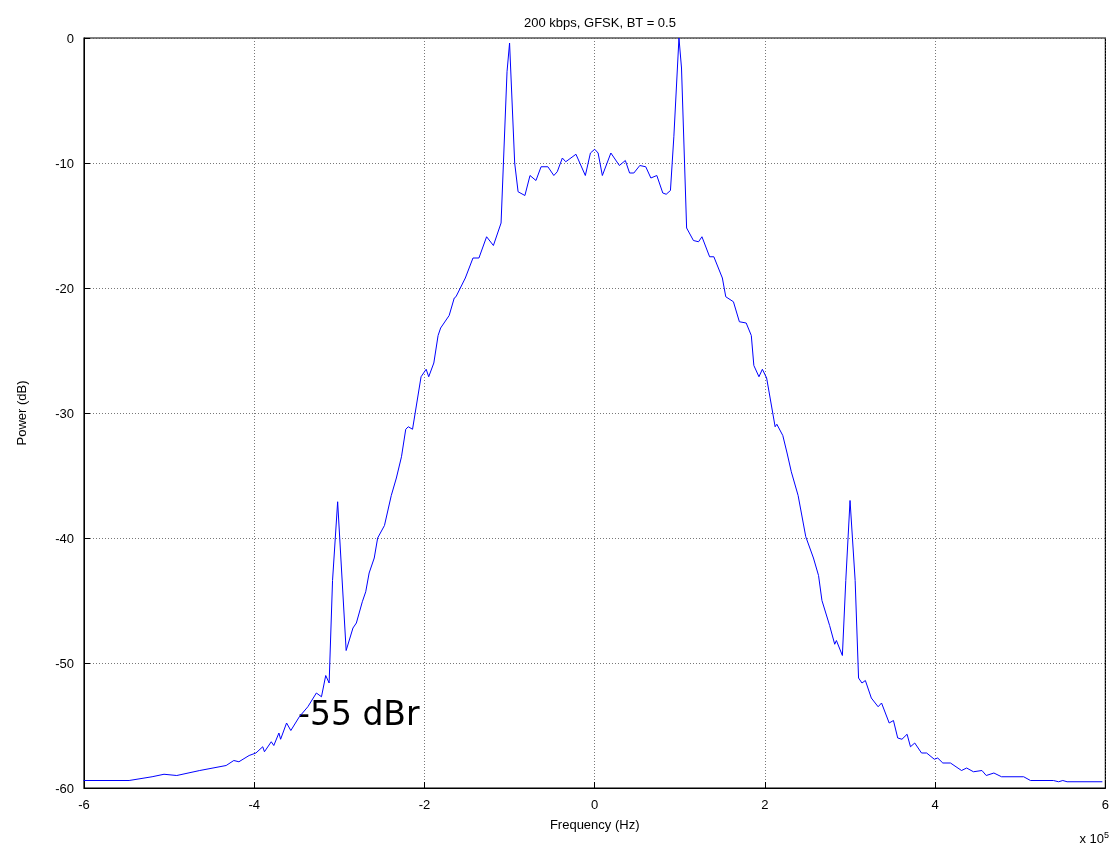  What do you see at coordinates (64, 163) in the screenshot?
I see `y-tick-label: -10` at bounding box center [64, 163].